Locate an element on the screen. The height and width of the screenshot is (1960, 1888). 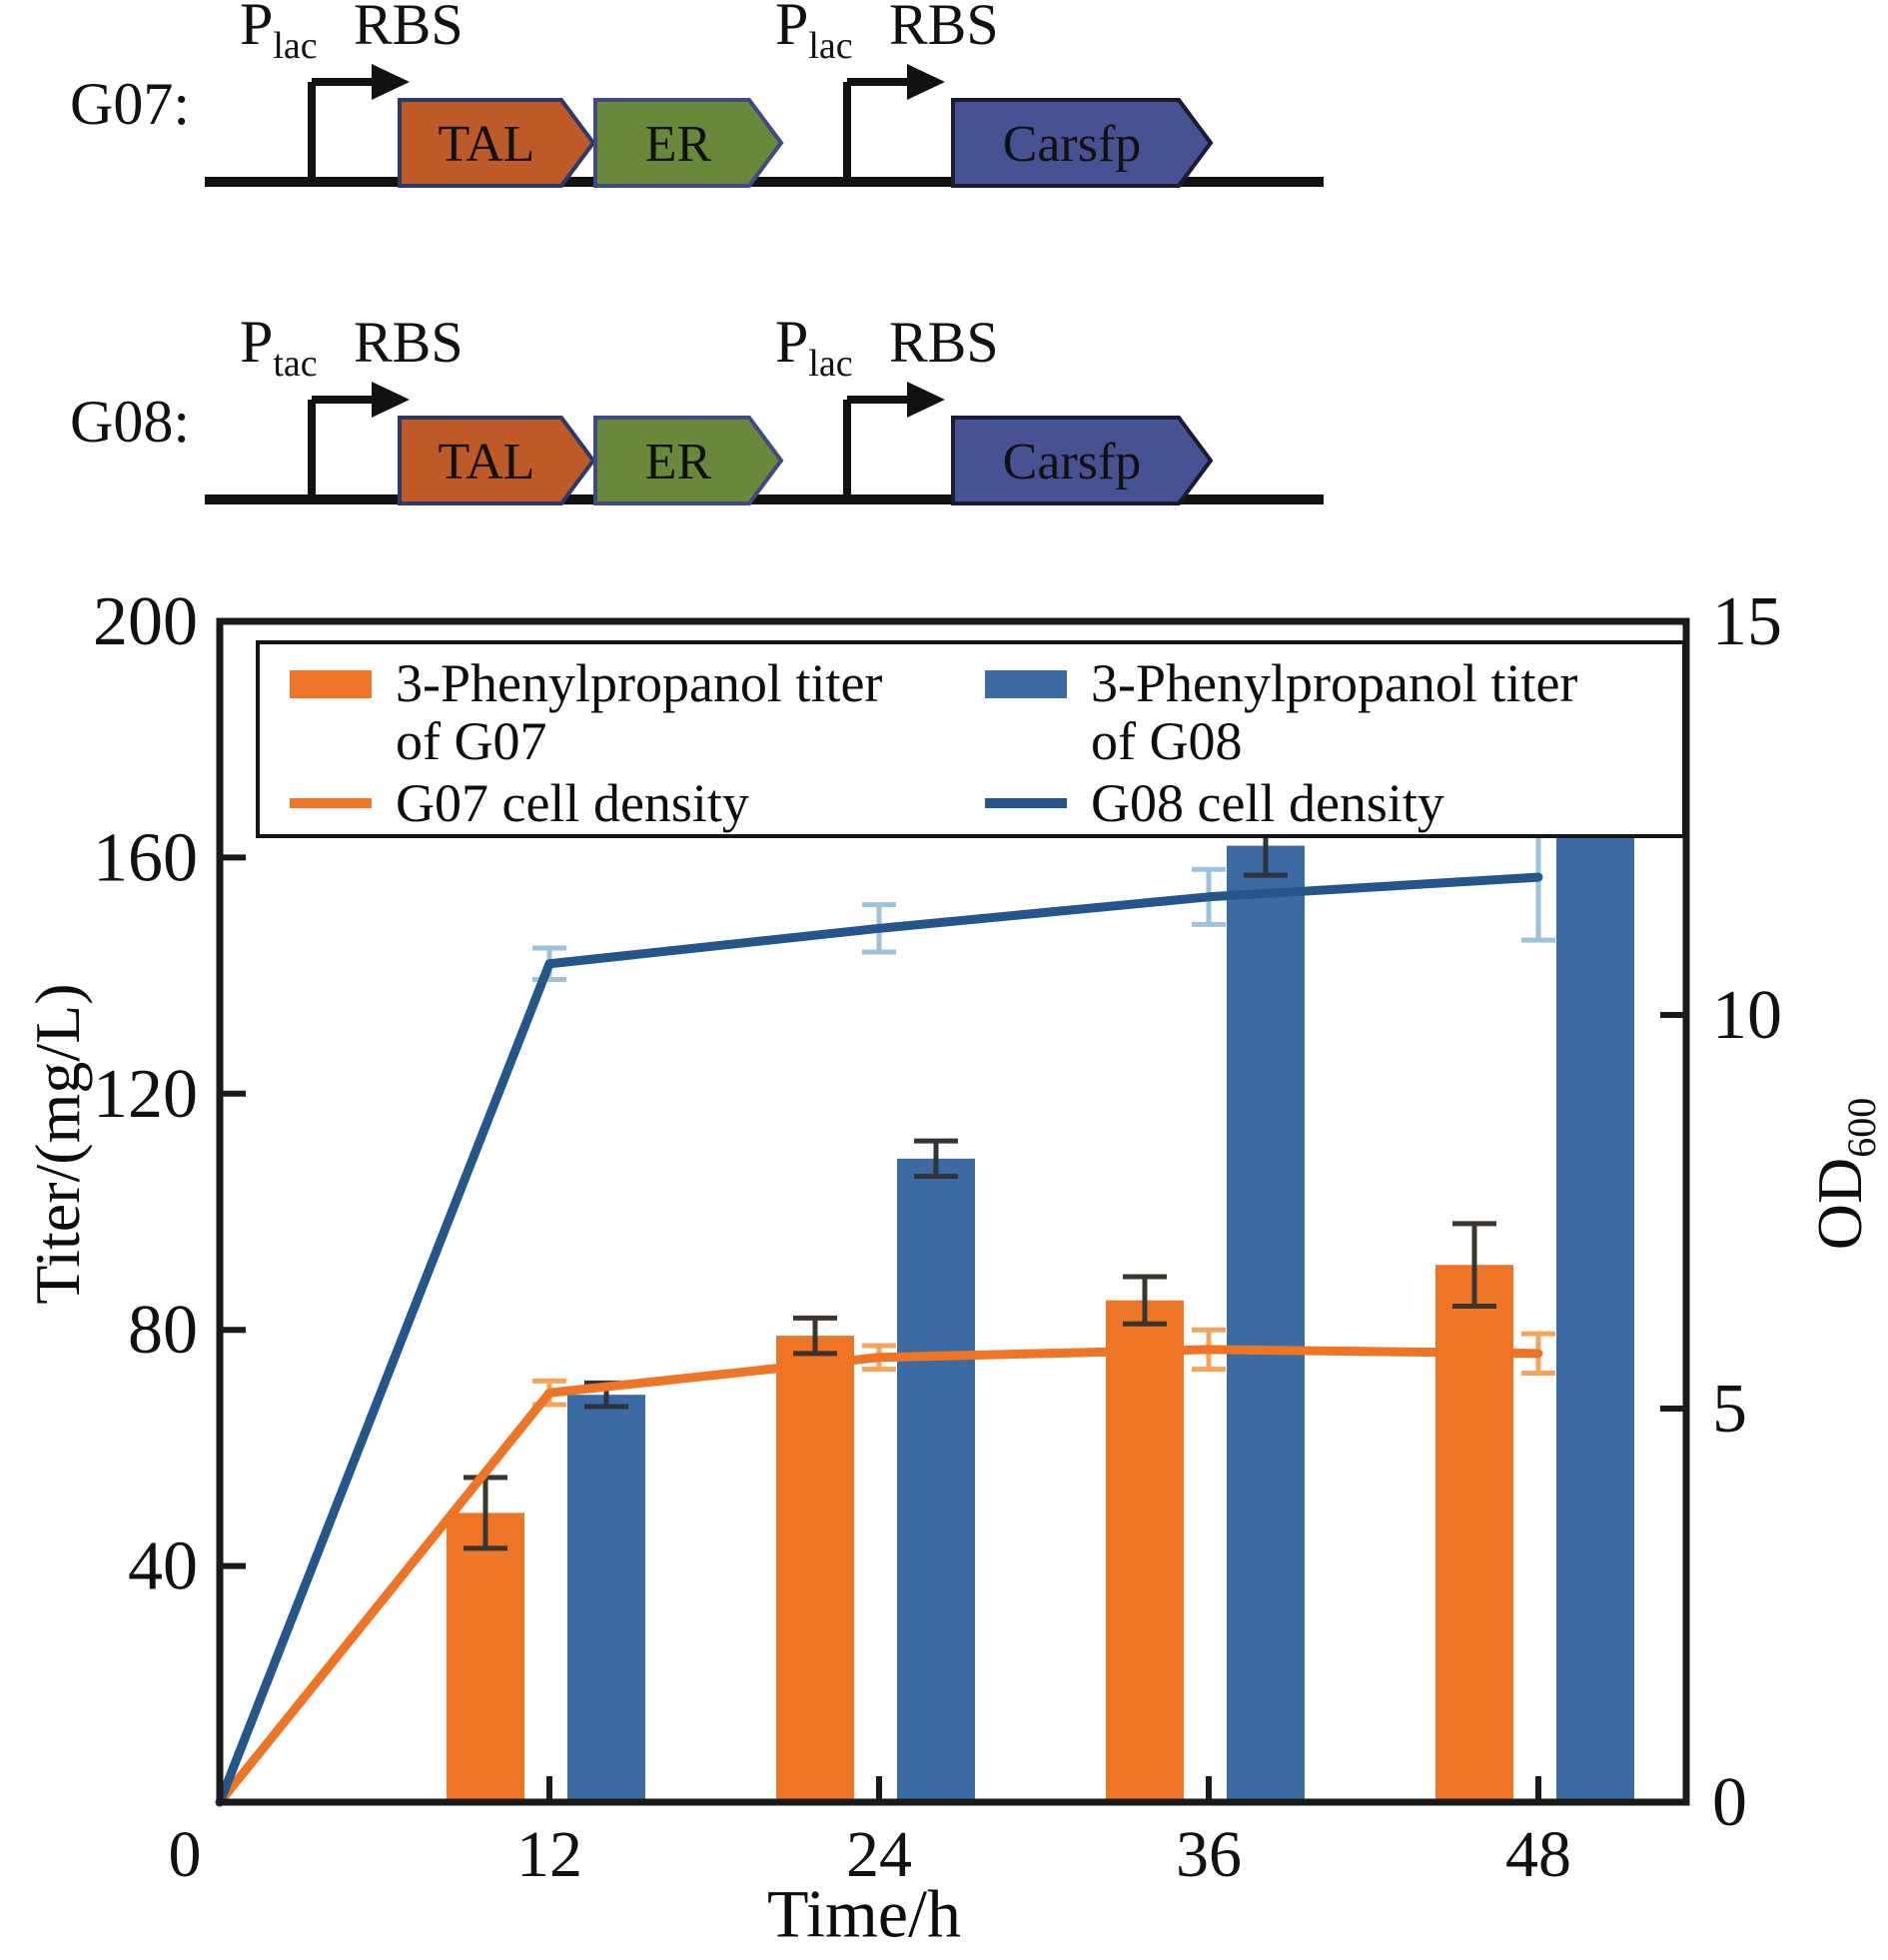
y-left-tick-label-200: 200 is located at coordinates (145, 621).